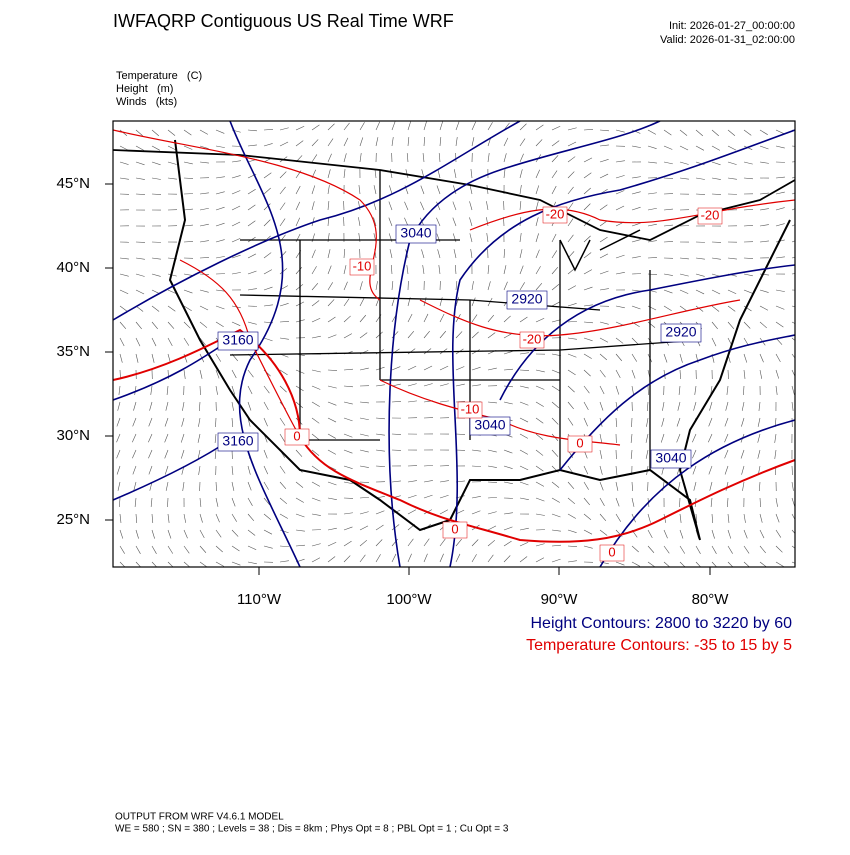 Image resolution: width=850 pixels, height=855 pixels. Describe the element at coordinates (73, 267) in the screenshot. I see `lat-label: 40°N` at that location.